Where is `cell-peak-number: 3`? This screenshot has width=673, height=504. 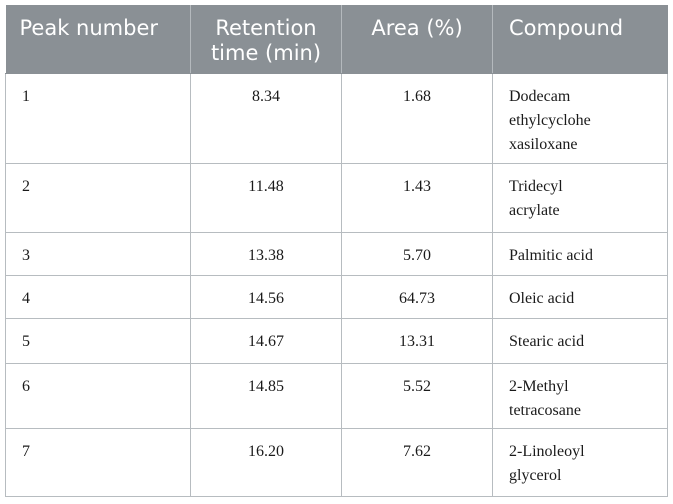
cell-peak-number: 3 is located at coordinates (98, 254).